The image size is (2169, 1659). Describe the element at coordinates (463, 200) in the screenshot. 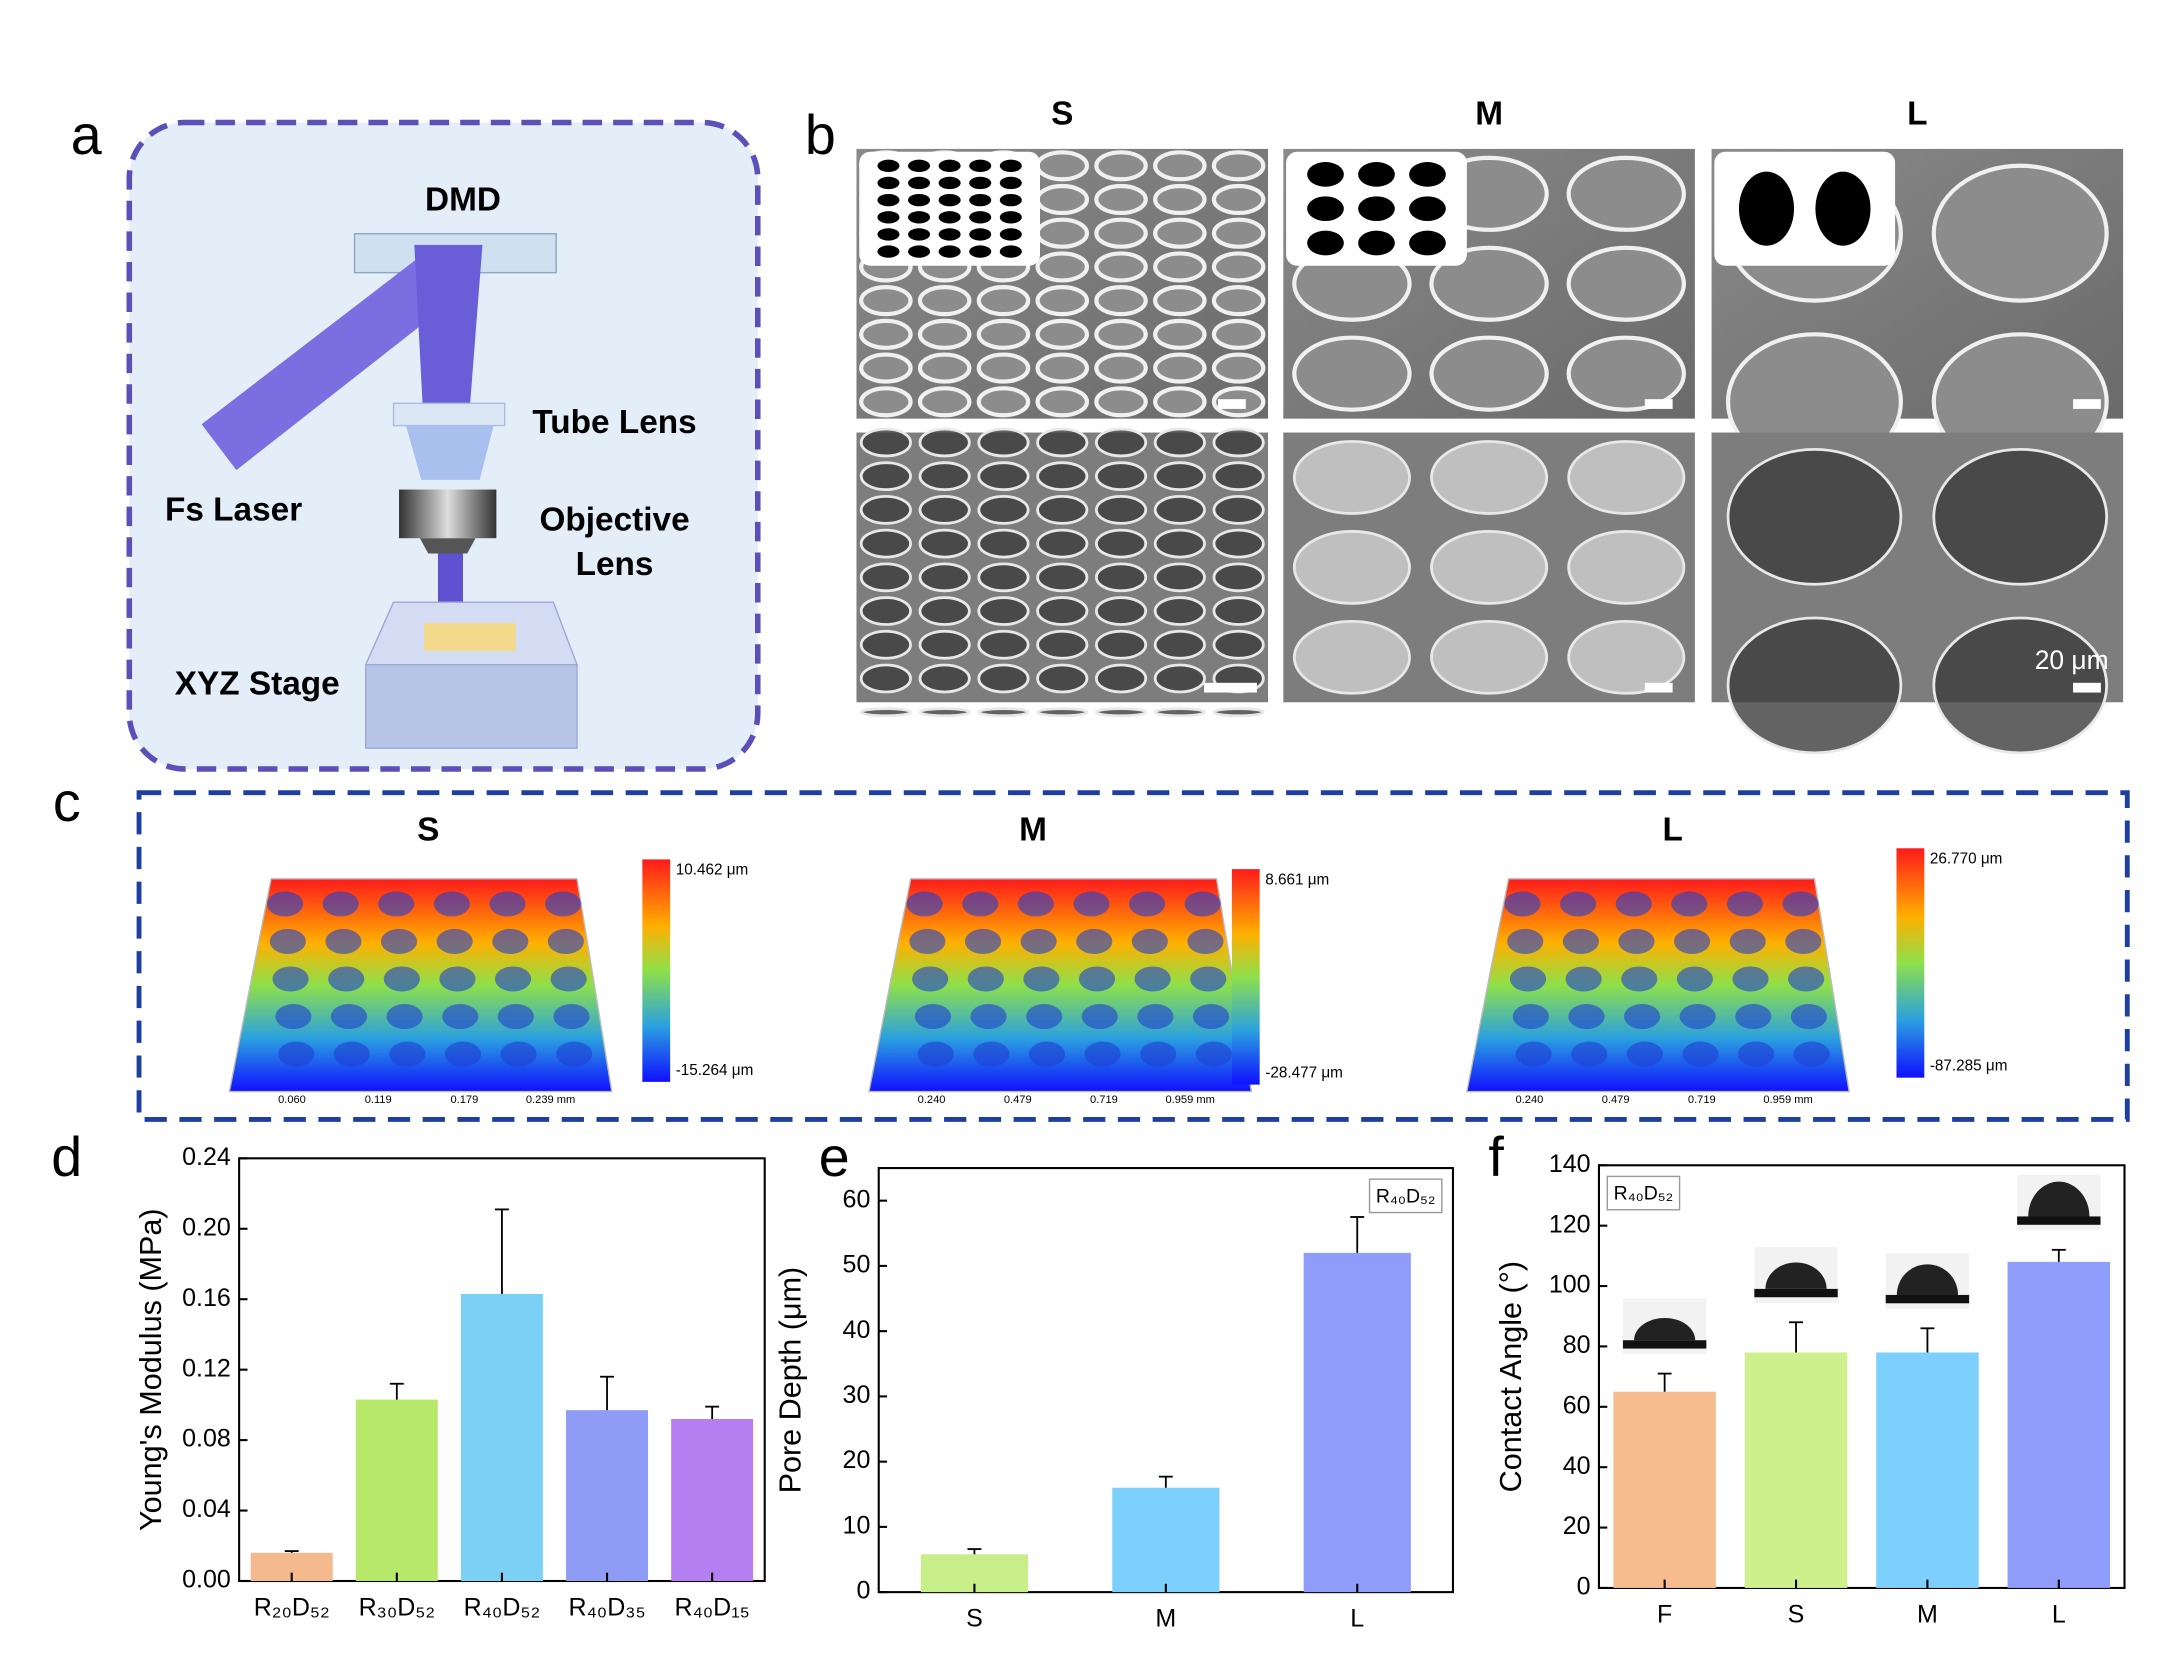

I see `label: DMD` at that location.